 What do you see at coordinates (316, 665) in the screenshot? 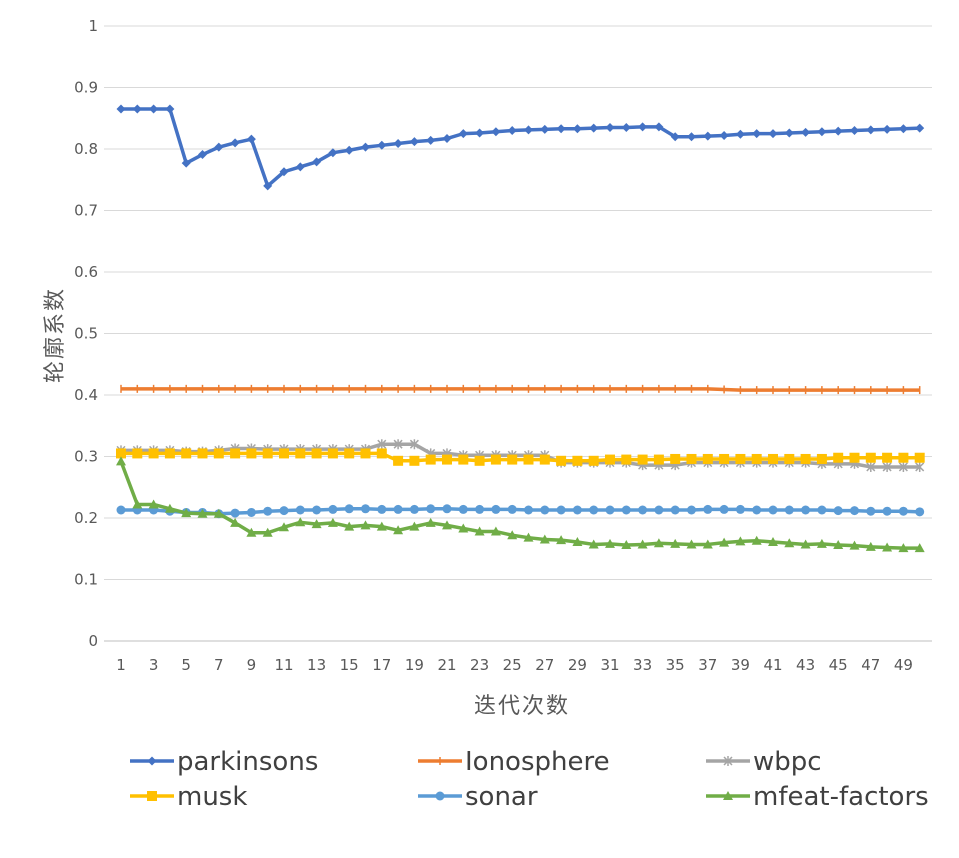
I see `x-tick-label: 13` at bounding box center [316, 665].